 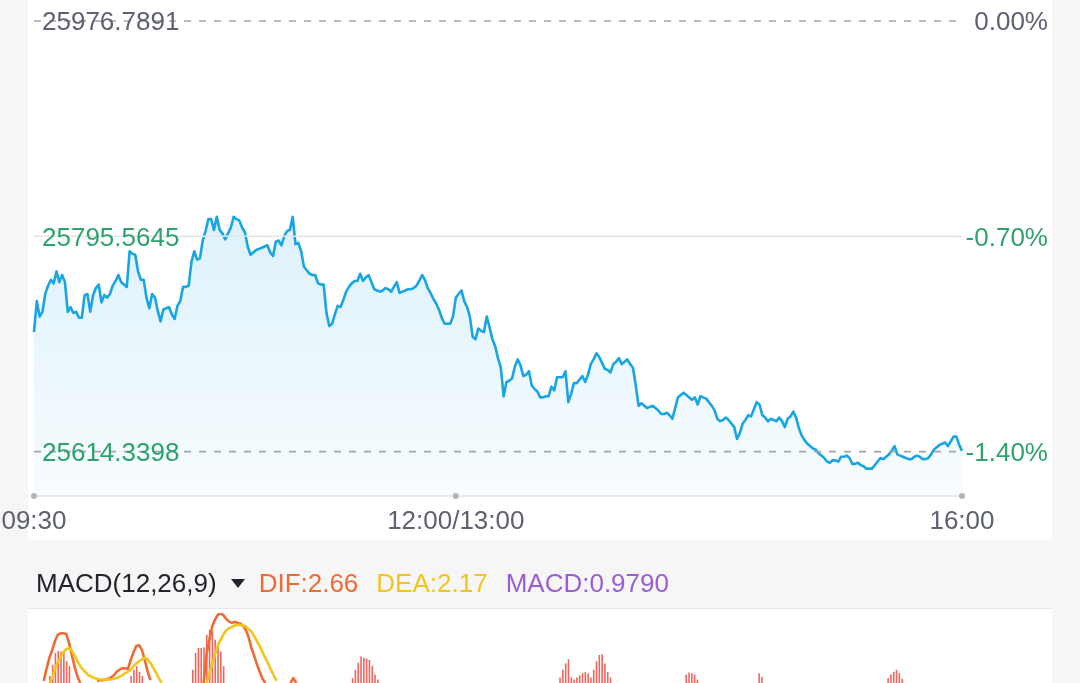 What do you see at coordinates (111, 21) in the screenshot?
I see `y-tick-label: 25976.7891` at bounding box center [111, 21].